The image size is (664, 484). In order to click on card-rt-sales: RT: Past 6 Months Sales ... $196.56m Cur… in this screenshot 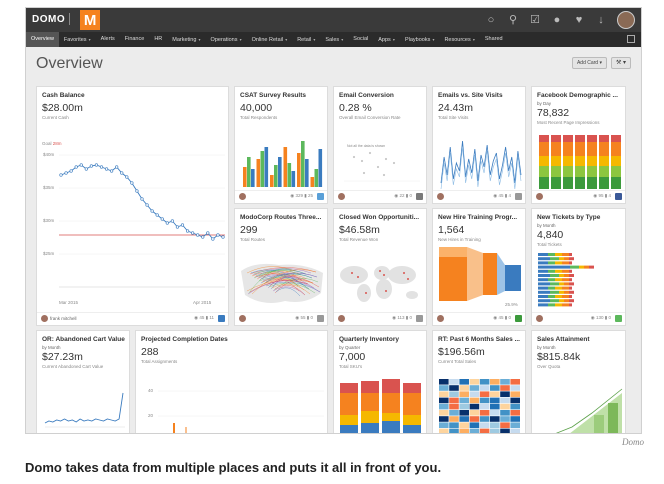, I will do `click(479, 381)`.